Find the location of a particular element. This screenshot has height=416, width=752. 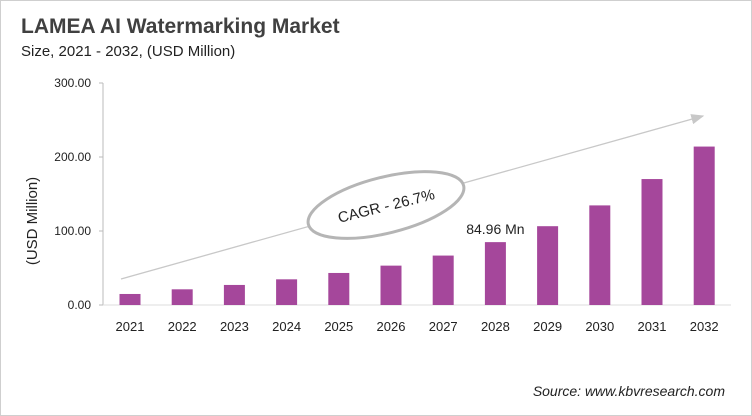

y-tick-label: 300.00 is located at coordinates (72, 83).